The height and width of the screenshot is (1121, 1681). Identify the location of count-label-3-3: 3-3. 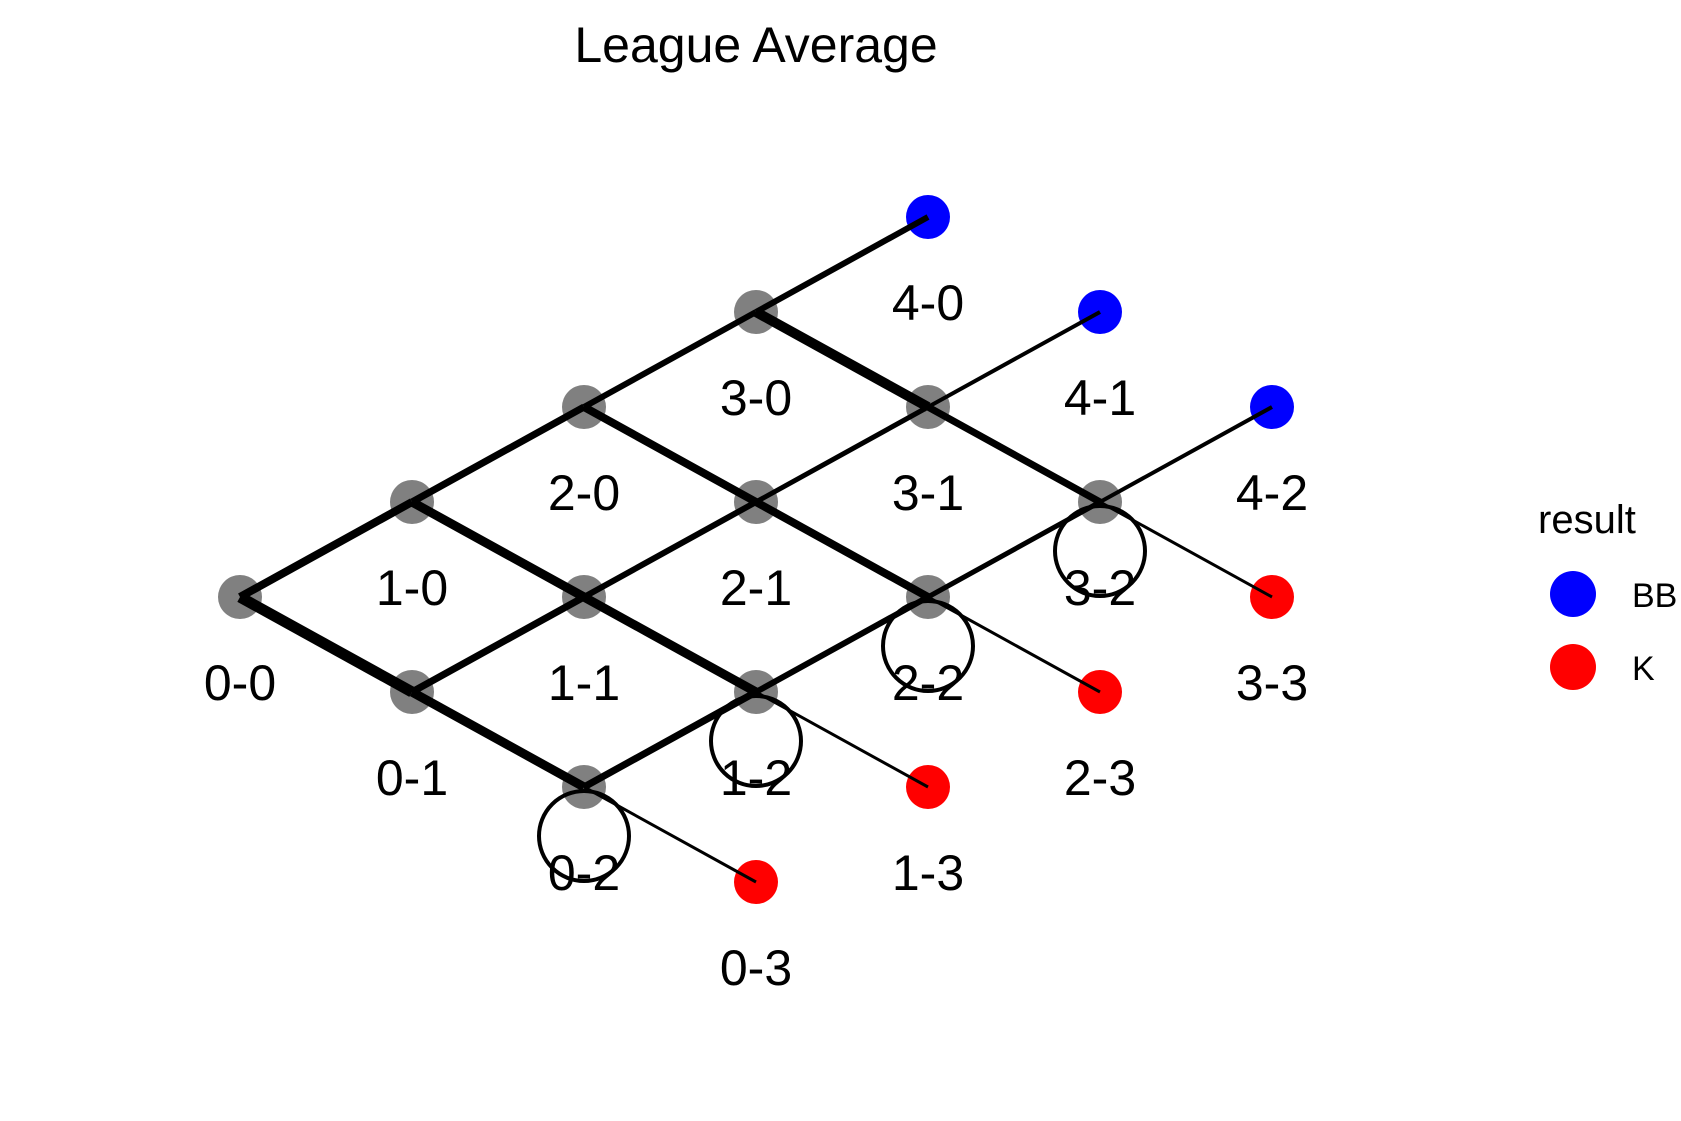
(1272, 683).